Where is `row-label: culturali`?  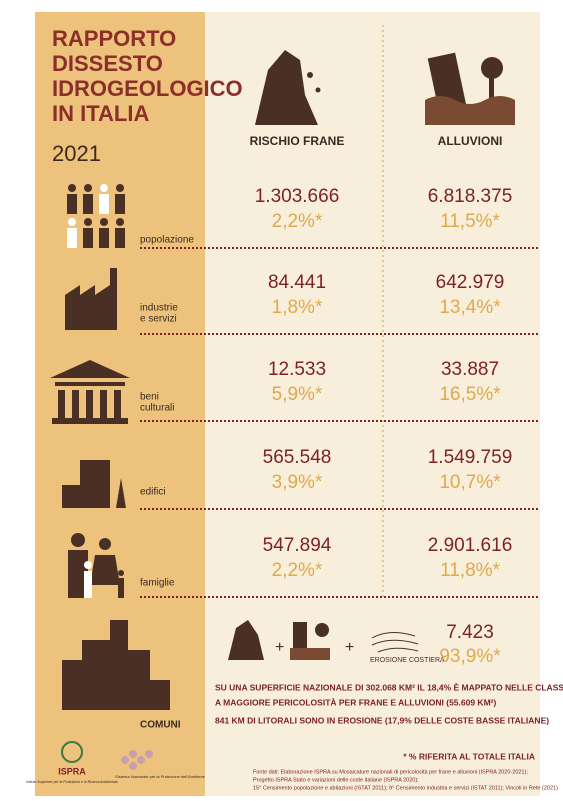 row-label: culturali is located at coordinates (157, 408).